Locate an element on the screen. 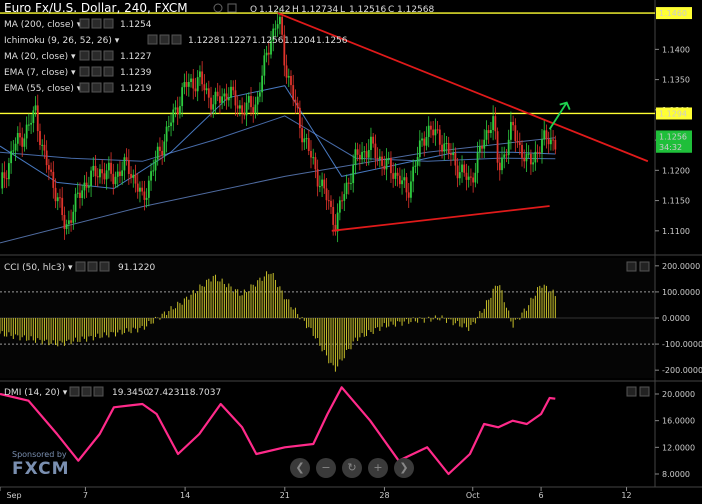  chart-settings-icon is located at coordinates (218, 8).